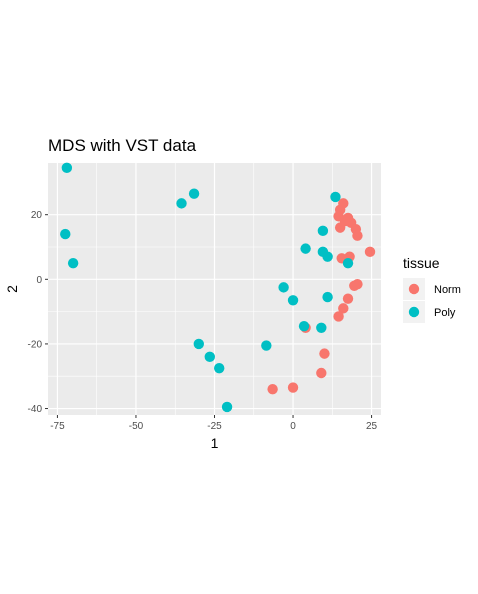 The image size is (478, 594). Describe the element at coordinates (136, 426) in the screenshot. I see `x-tick-label: -50` at that location.